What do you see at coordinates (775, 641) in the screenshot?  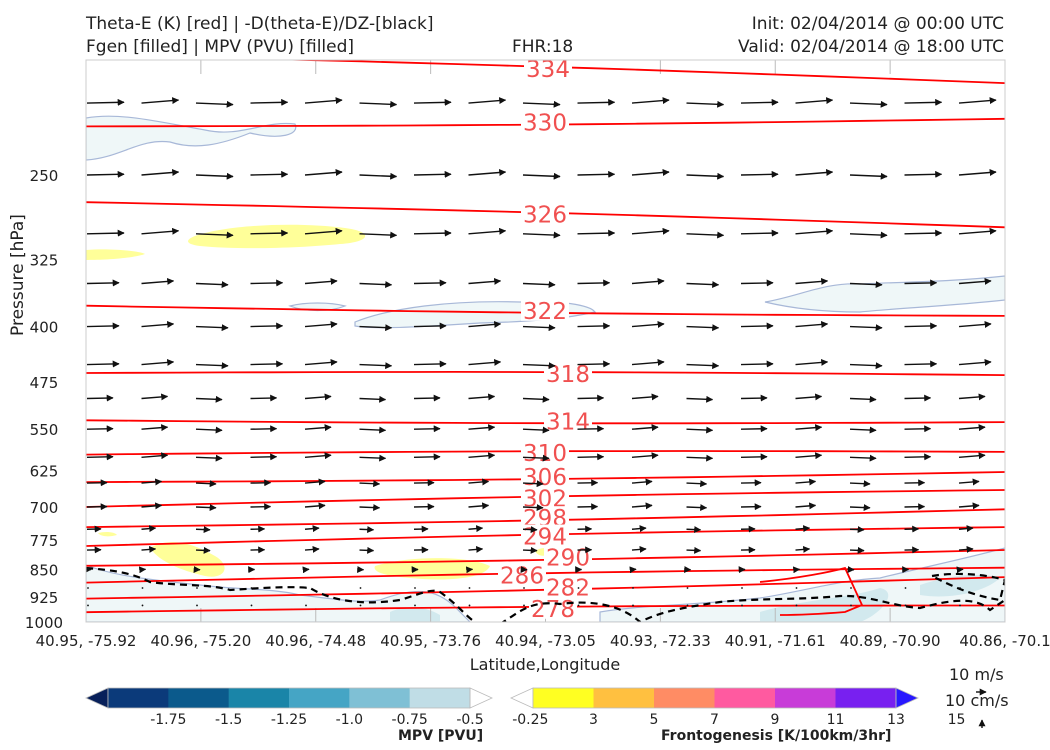 I see `x-tick-label: 40.91, -71.61` at bounding box center [775, 641].